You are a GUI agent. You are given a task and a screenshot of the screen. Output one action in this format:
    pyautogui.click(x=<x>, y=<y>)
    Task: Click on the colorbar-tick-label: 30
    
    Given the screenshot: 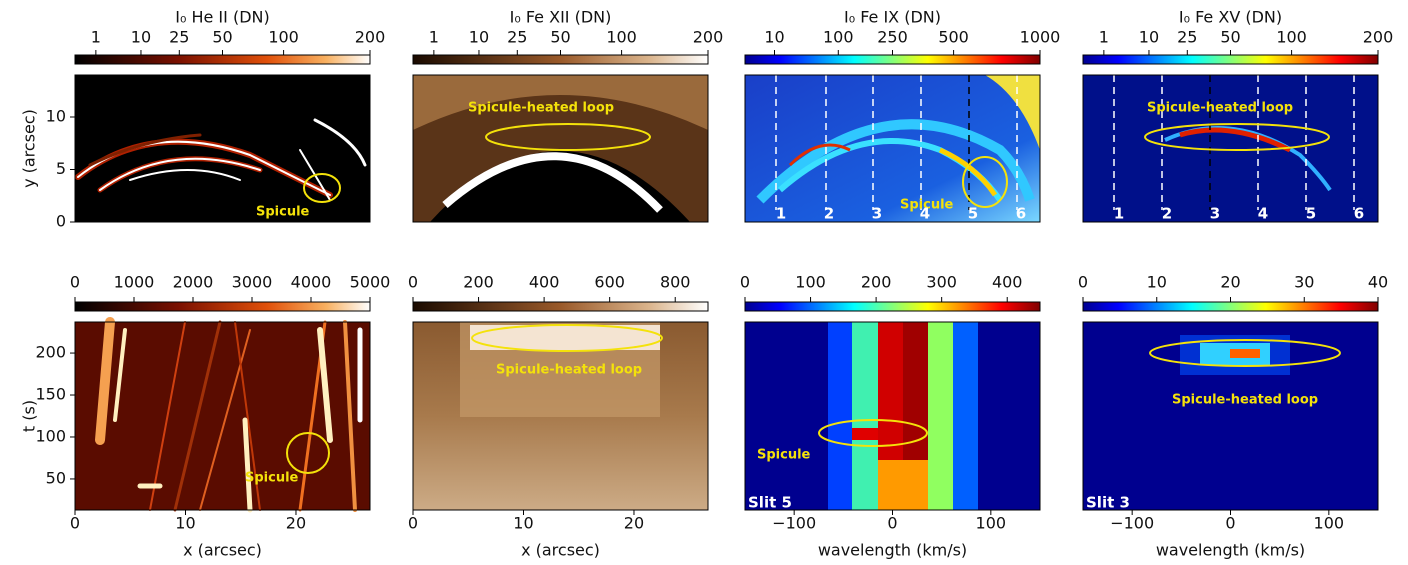 What is the action you would take?
    pyautogui.click(x=1304, y=282)
    